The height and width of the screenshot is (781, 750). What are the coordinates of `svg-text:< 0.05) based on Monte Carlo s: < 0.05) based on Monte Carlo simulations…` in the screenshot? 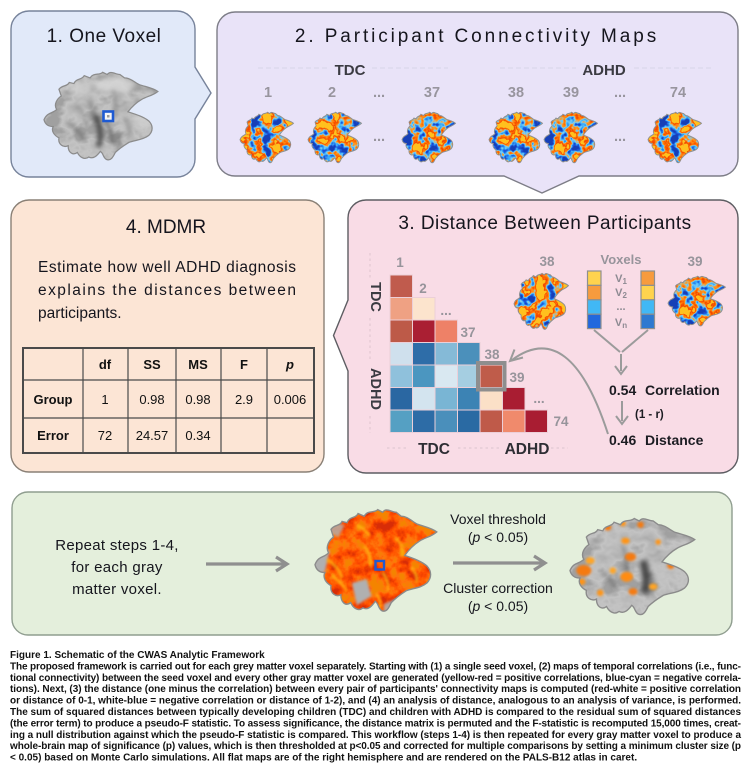 It's located at (323, 758).